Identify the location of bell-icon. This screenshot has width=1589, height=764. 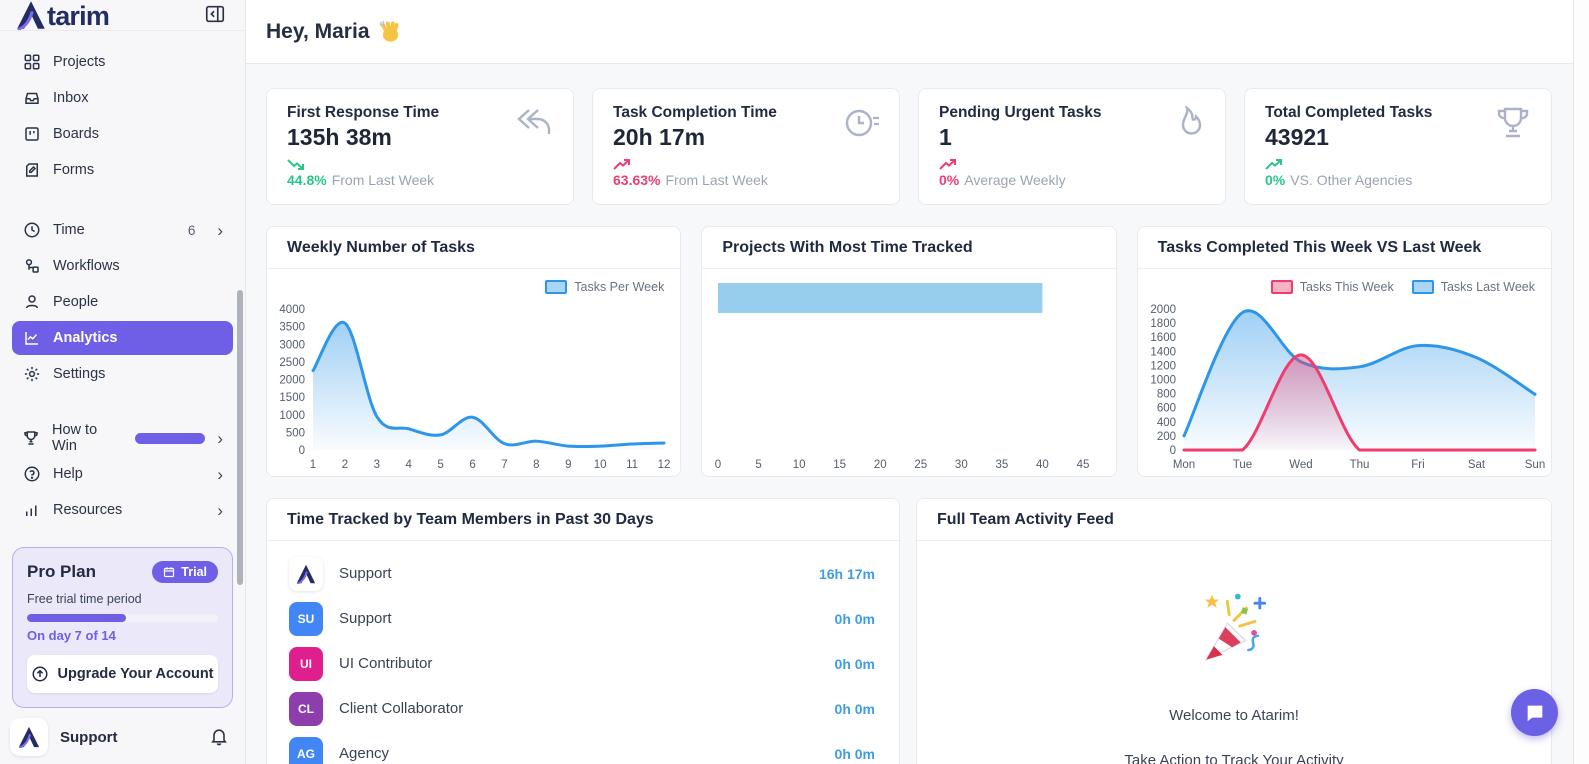
(219, 737).